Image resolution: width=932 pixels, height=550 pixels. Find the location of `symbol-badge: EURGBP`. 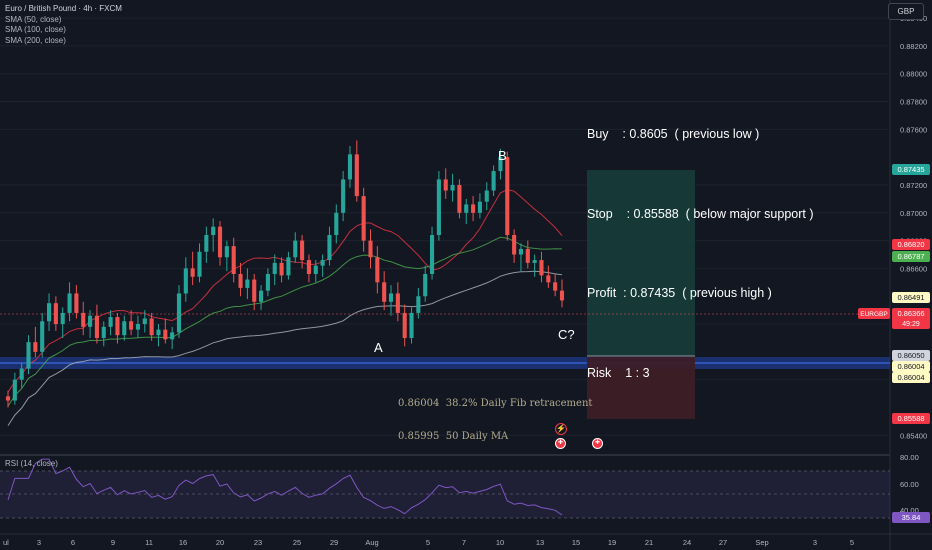

symbol-badge: EURGBP is located at coordinates (873, 314).